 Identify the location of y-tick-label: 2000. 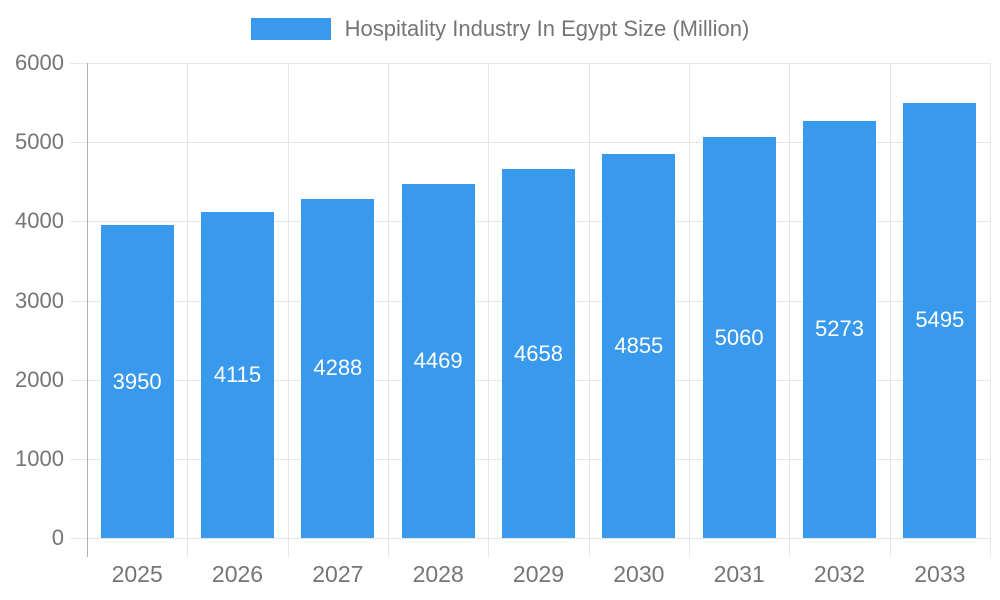
(39, 379).